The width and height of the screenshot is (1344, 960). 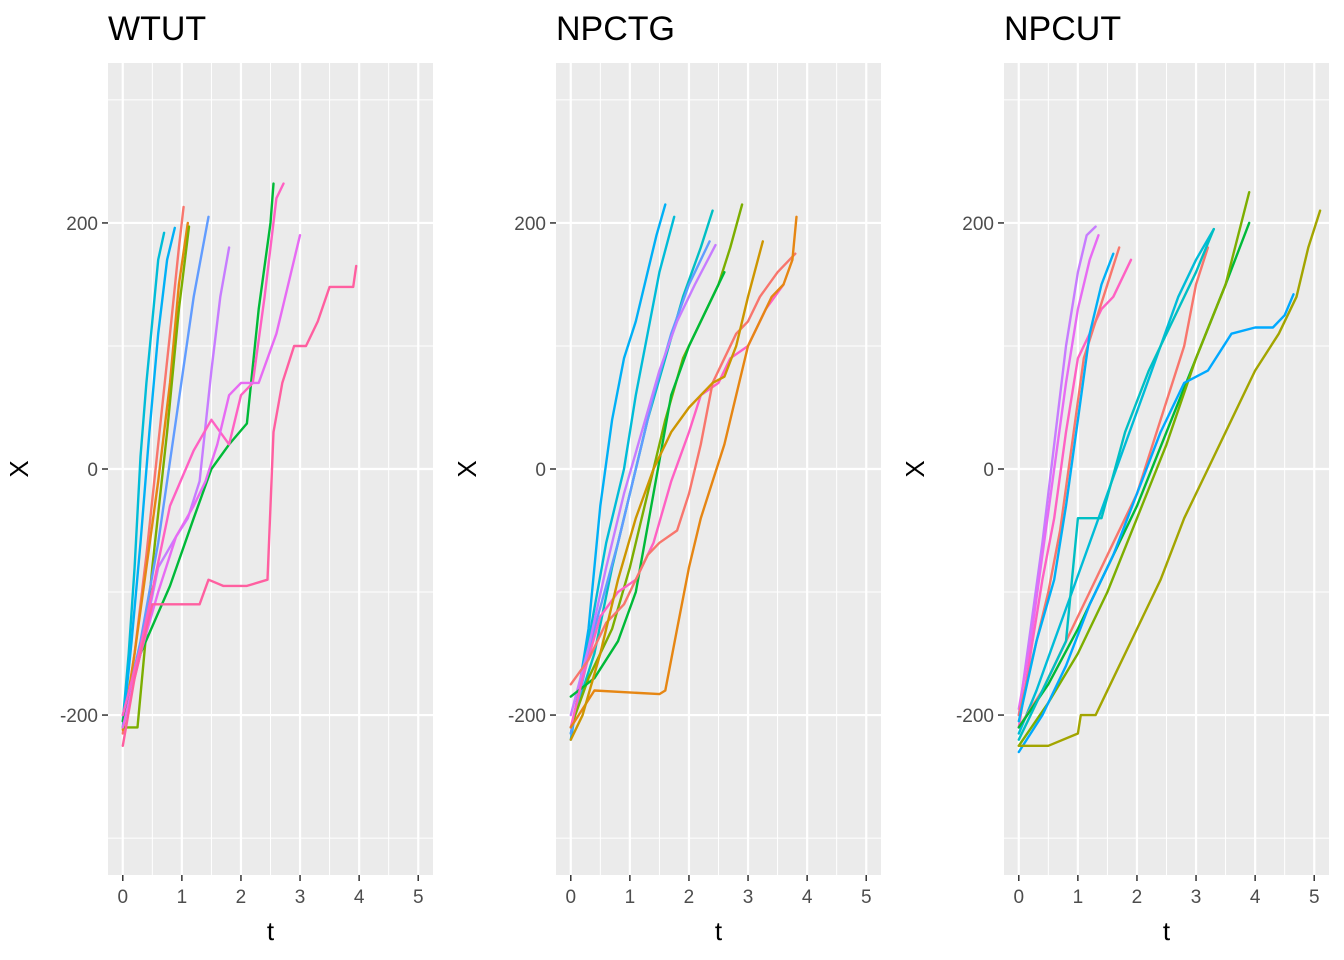 What do you see at coordinates (1062, 29) in the screenshot?
I see `panel-title: NPCUT` at bounding box center [1062, 29].